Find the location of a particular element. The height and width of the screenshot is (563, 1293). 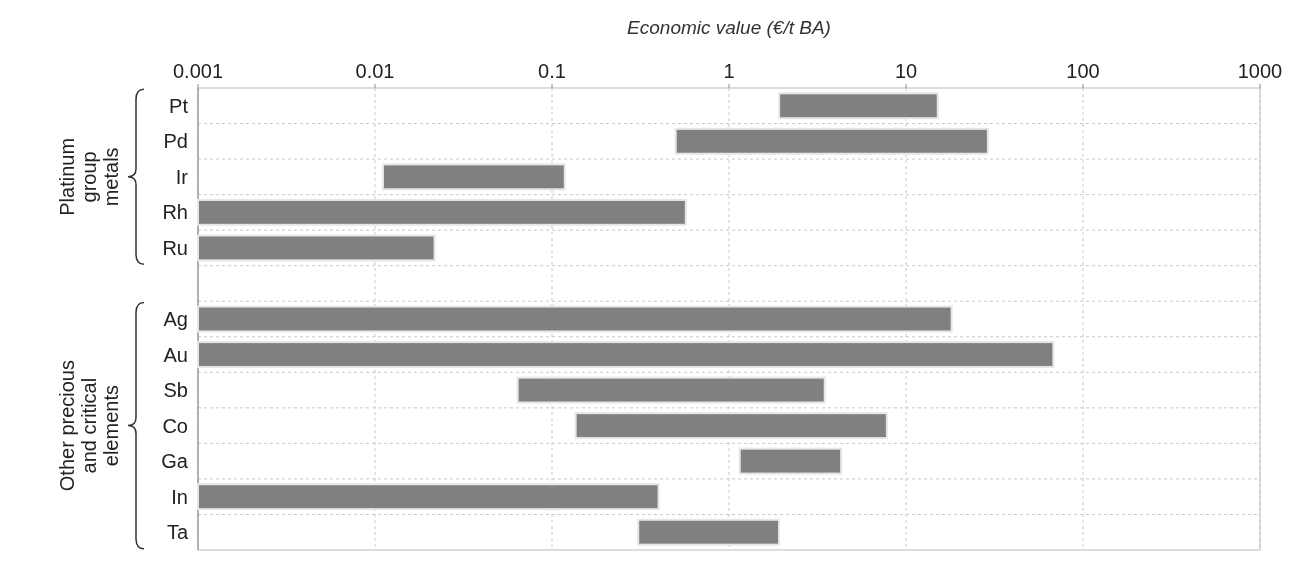

x-tick-label: 100 is located at coordinates (1083, 71).